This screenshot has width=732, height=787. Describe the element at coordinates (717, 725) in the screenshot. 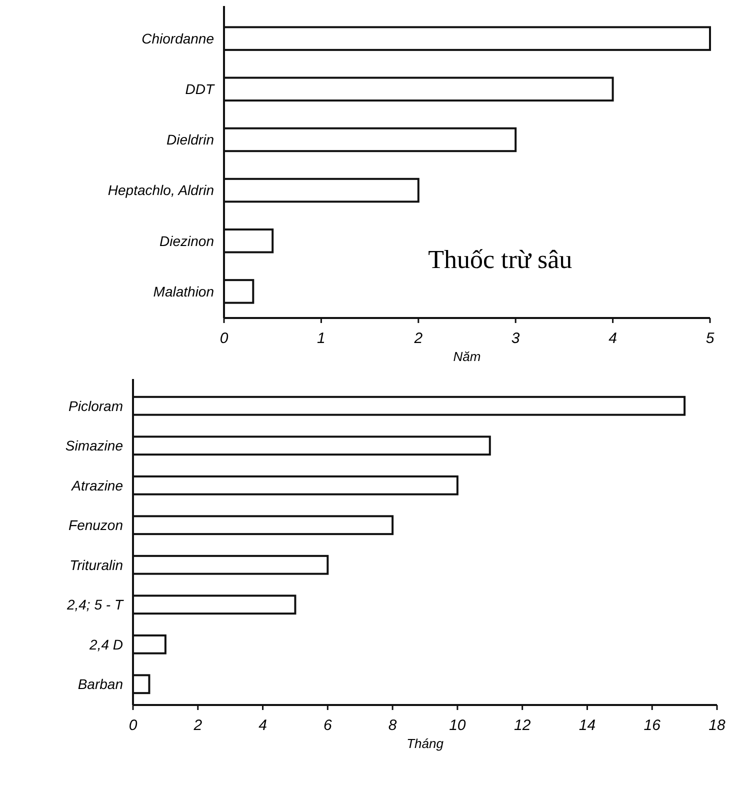

I see `x-tick-label: 18` at that location.